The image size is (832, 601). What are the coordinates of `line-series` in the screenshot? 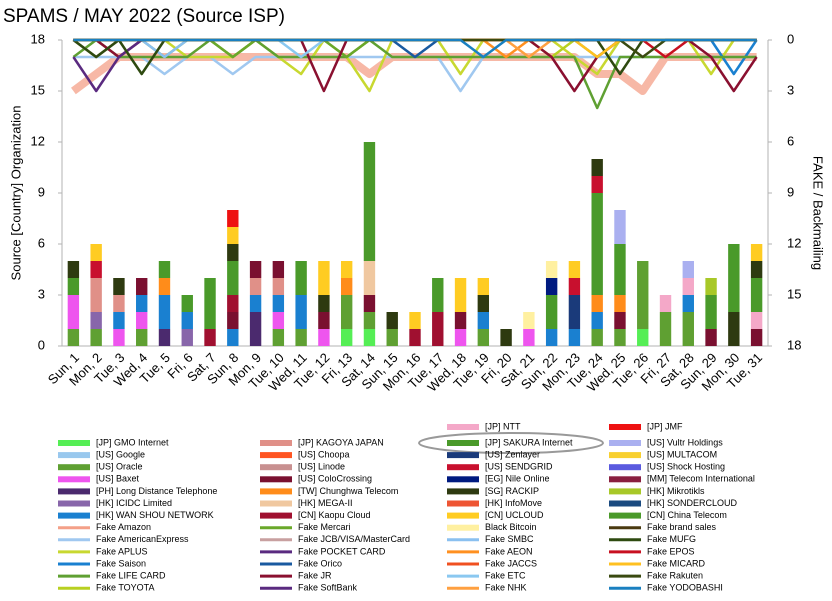 It's located at (414, 74).